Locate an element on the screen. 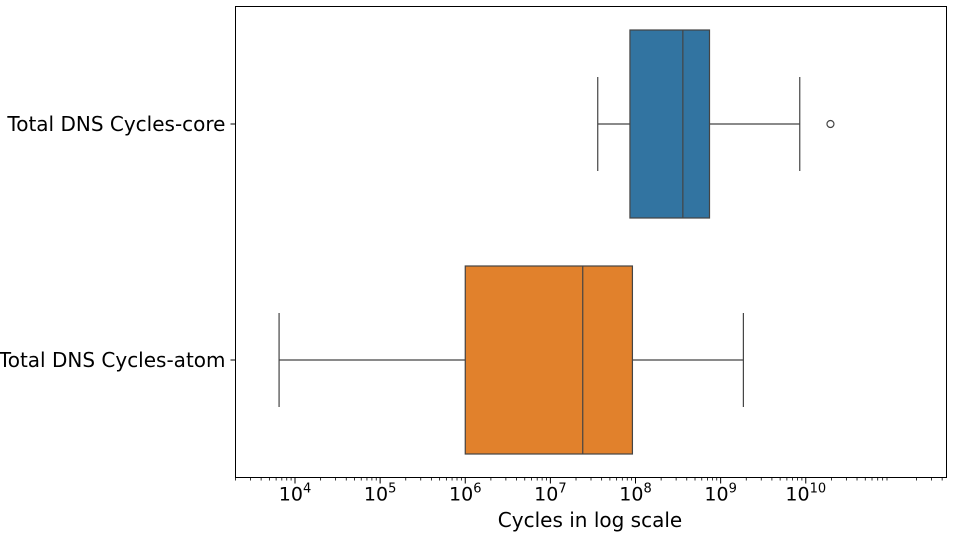  category-label: Total DNS Cycles-core is located at coordinates (115, 124).